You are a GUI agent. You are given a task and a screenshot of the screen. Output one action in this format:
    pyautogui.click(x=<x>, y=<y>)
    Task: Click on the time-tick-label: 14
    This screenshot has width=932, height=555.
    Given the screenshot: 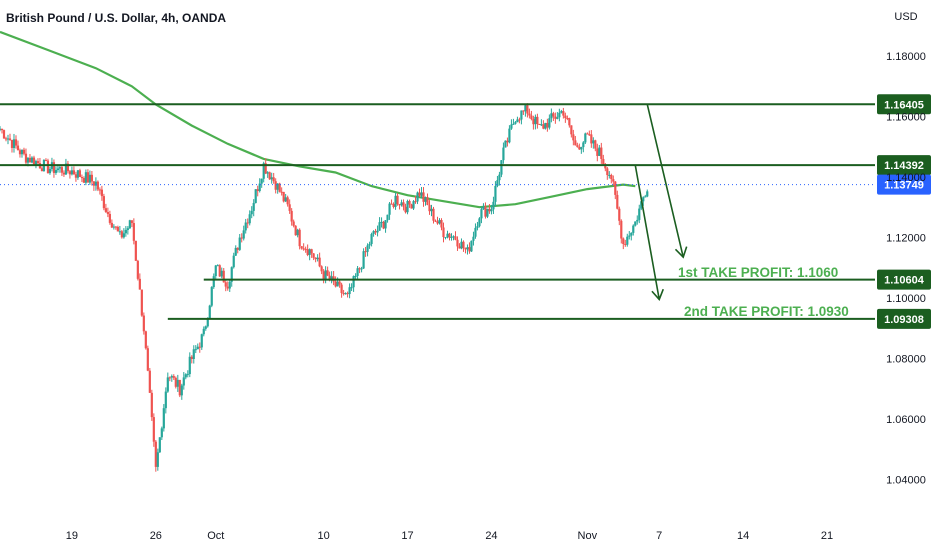 What is the action you would take?
    pyautogui.click(x=743, y=536)
    